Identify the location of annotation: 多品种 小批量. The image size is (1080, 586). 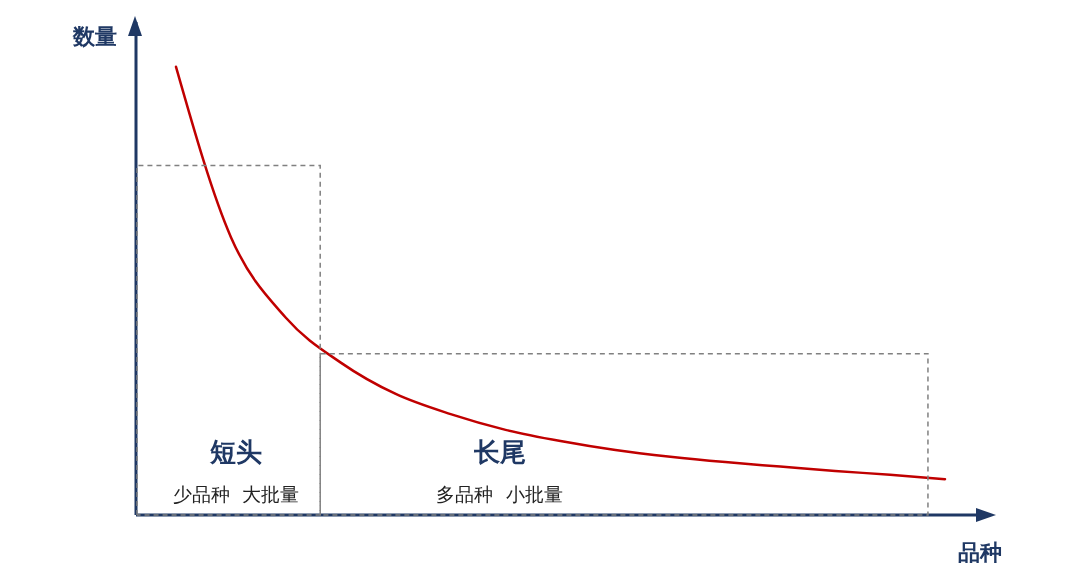
(499, 494).